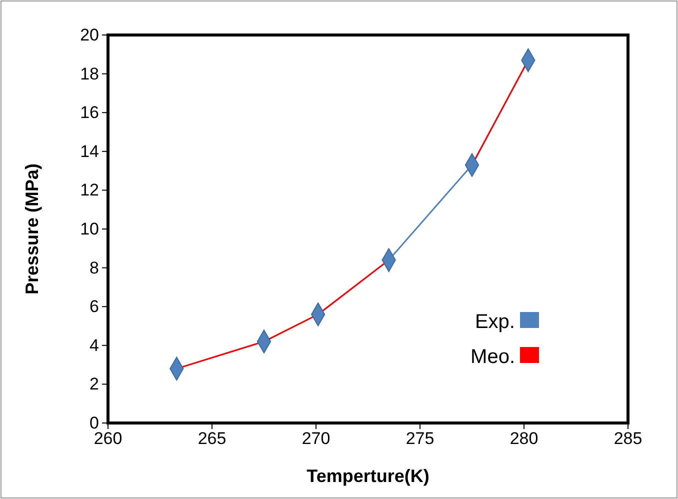  What do you see at coordinates (420, 438) in the screenshot?
I see `x-tick-label: 275` at bounding box center [420, 438].